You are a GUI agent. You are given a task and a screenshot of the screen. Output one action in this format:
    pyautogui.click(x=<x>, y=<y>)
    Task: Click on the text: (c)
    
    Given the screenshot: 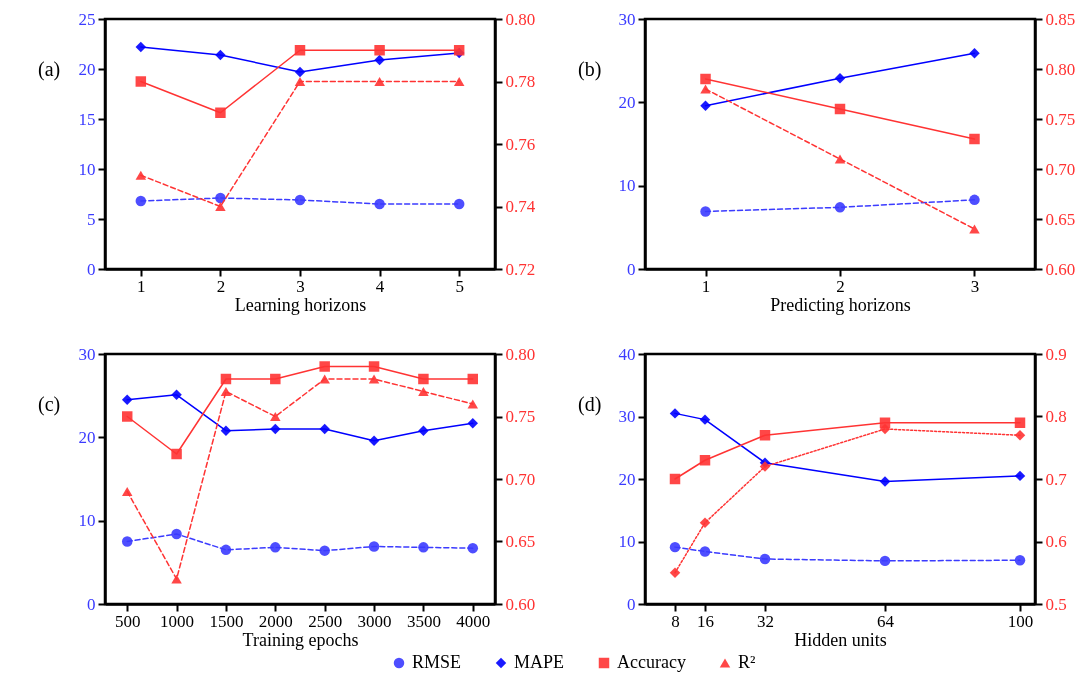 What is the action you would take?
    pyautogui.click(x=49, y=404)
    